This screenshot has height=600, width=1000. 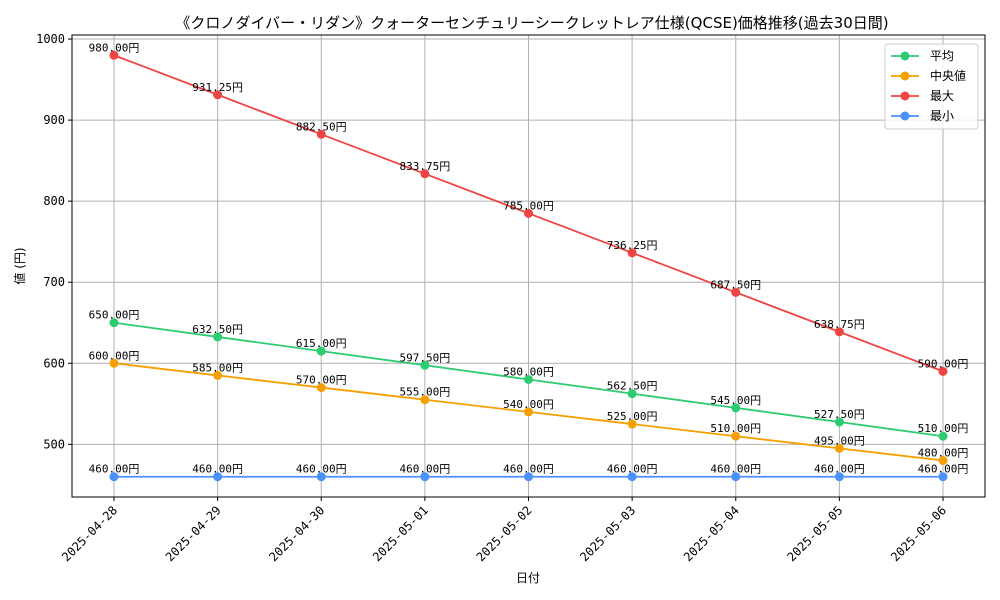 What do you see at coordinates (948, 75) in the screenshot?
I see `legend-label: 中央値` at bounding box center [948, 75].